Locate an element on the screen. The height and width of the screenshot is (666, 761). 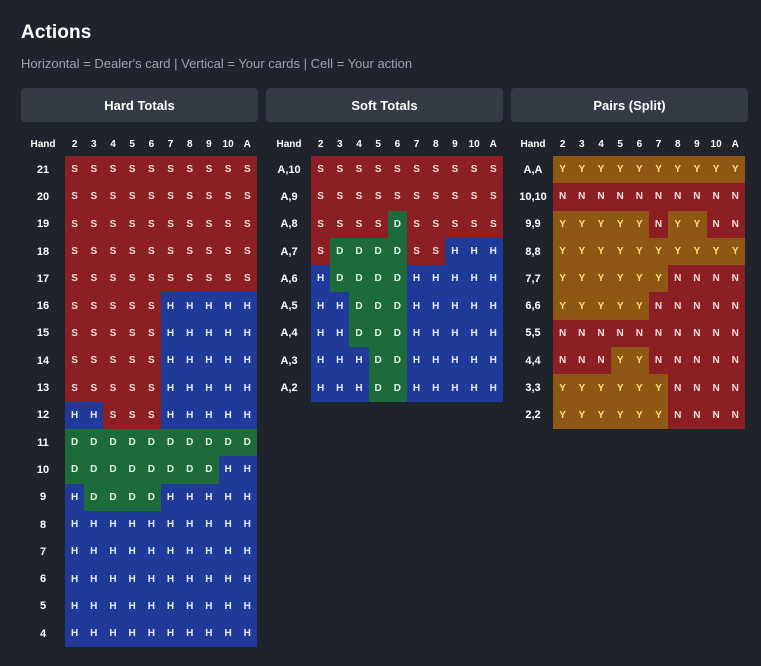
dealer-card-header: 7 is located at coordinates (170, 144).